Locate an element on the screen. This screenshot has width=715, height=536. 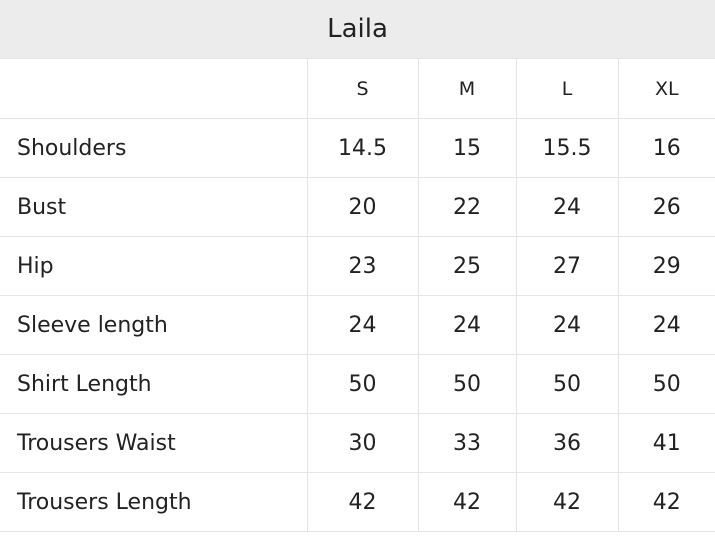
cell-value: 30 is located at coordinates (362, 443).